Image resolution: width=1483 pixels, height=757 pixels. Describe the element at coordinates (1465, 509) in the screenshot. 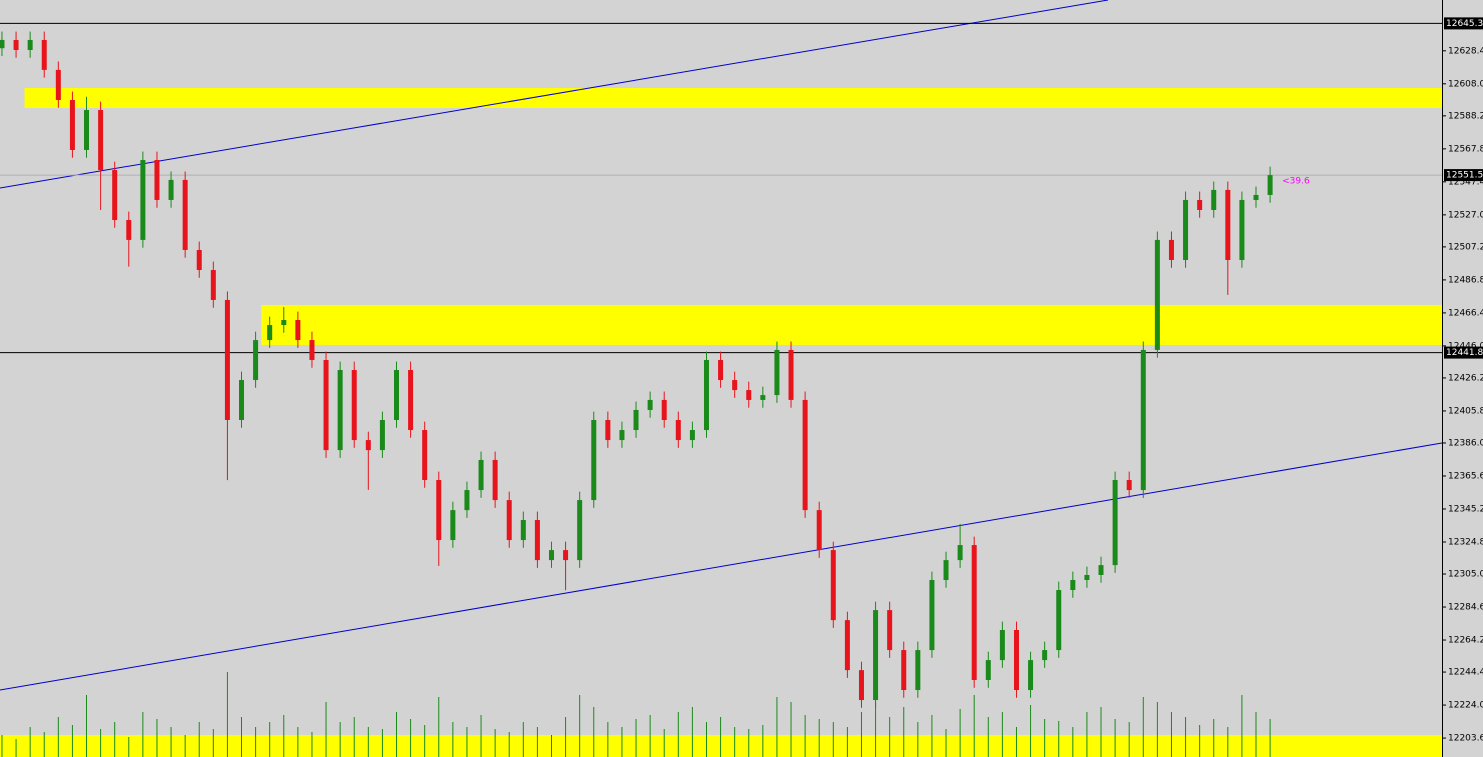

I see `y-tick-label: 12345.20` at that location.